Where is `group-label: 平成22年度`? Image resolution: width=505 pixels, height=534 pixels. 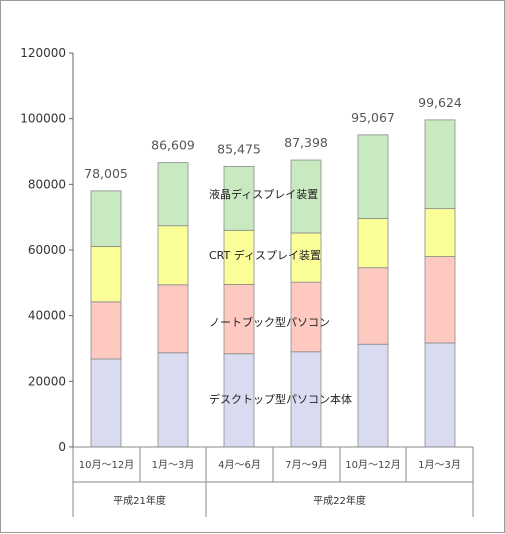 group-label: 平成22年度 is located at coordinates (339, 500).